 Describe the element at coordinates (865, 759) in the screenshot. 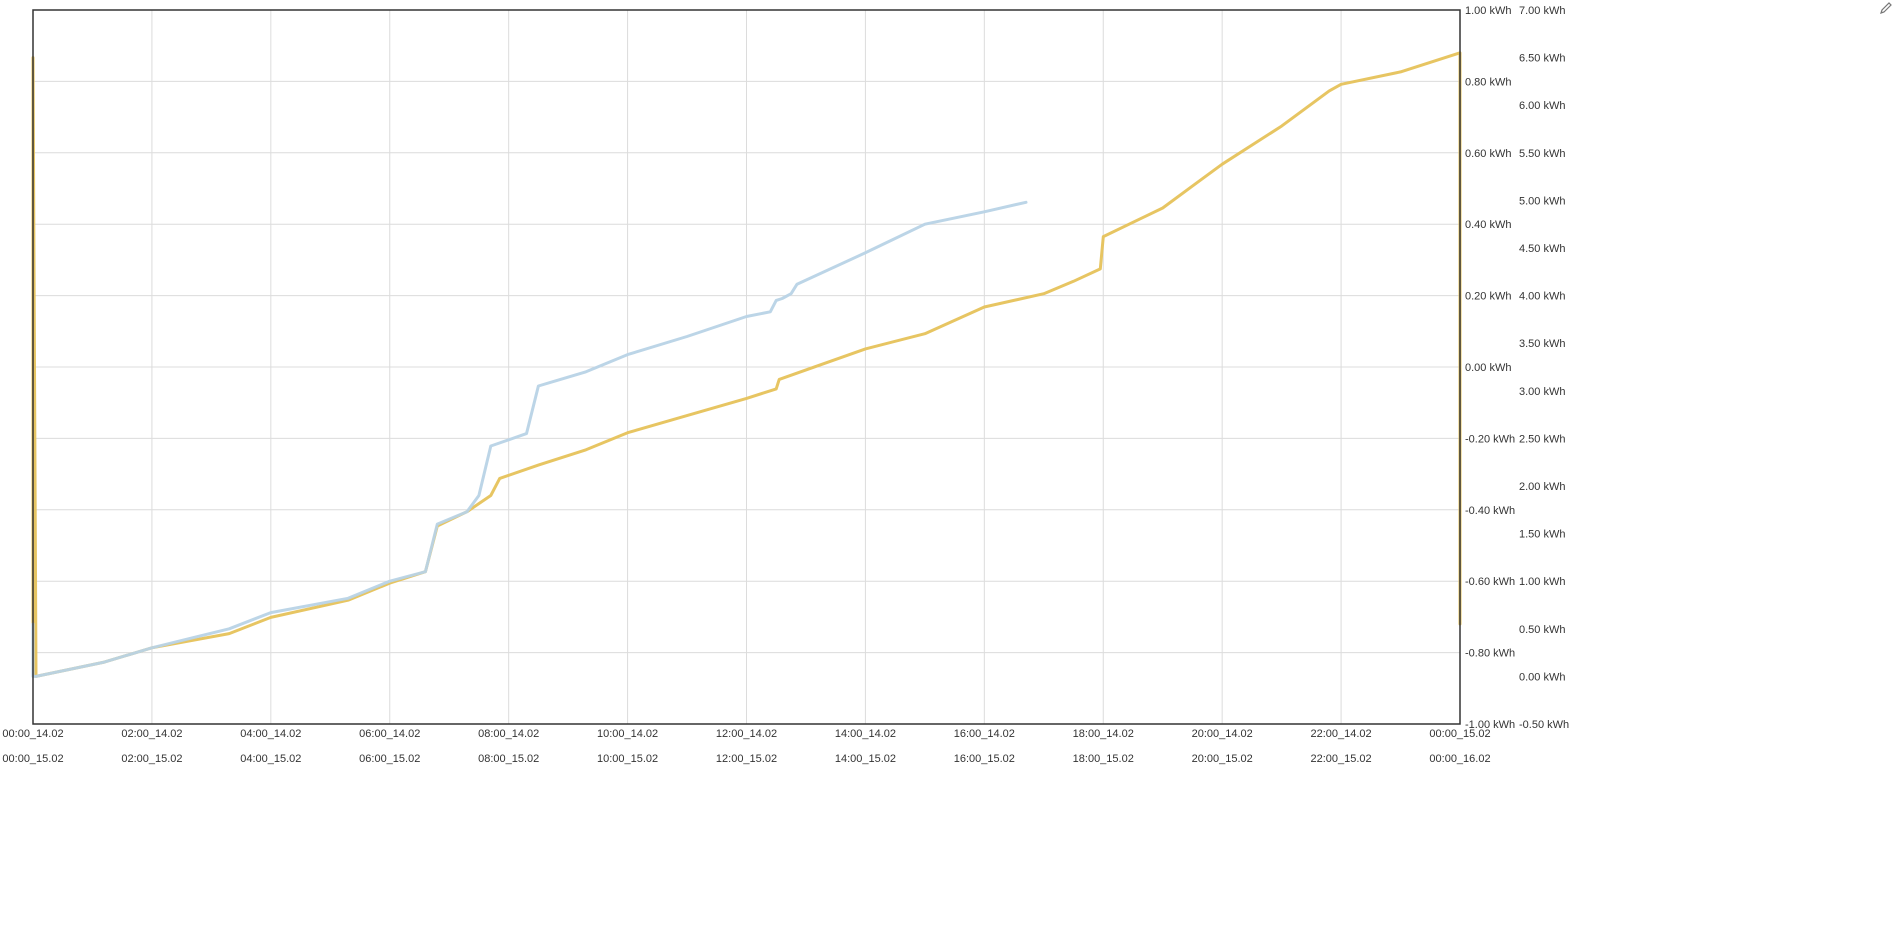

I see `x-tick-label-secondary: 14:00_15.02` at that location.